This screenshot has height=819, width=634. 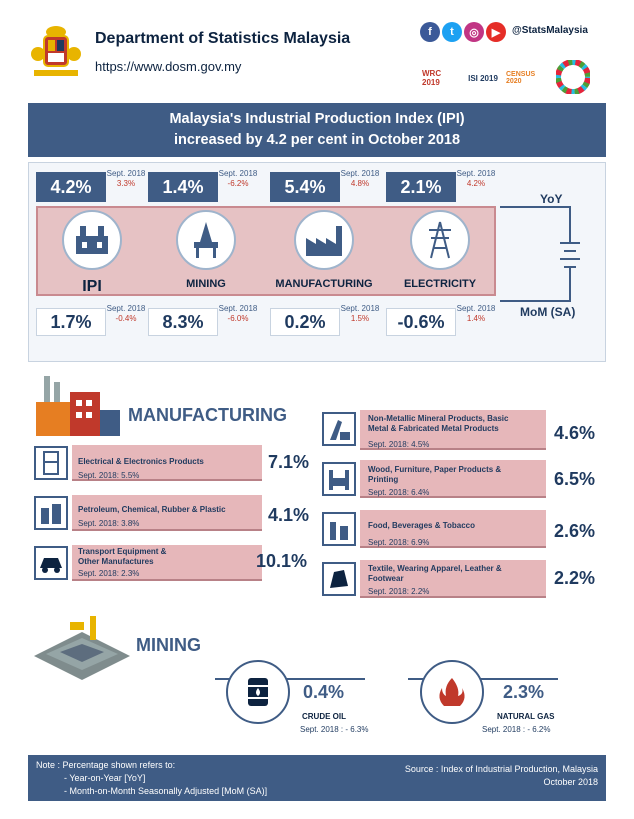 I want to click on natural-gas-sept: Sept. 2018 : - 6.2%, so click(x=516, y=729).